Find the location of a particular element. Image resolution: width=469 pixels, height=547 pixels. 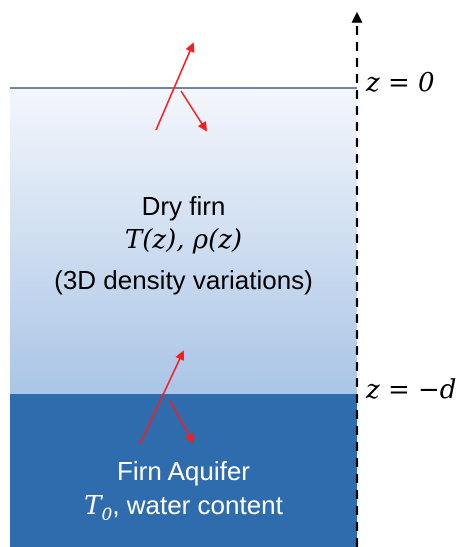

aquifer-reflected-ray is located at coordinates (181, 422).